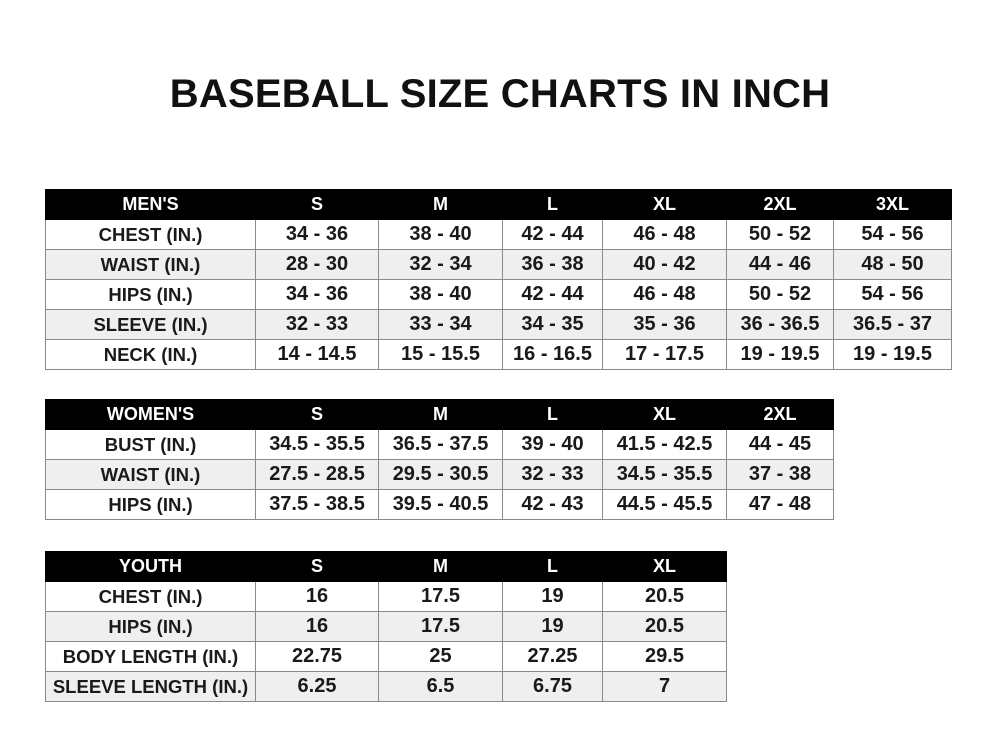 The width and height of the screenshot is (1000, 752). What do you see at coordinates (150, 444) in the screenshot?
I see `measurement-label: BUST (IN.)` at bounding box center [150, 444].